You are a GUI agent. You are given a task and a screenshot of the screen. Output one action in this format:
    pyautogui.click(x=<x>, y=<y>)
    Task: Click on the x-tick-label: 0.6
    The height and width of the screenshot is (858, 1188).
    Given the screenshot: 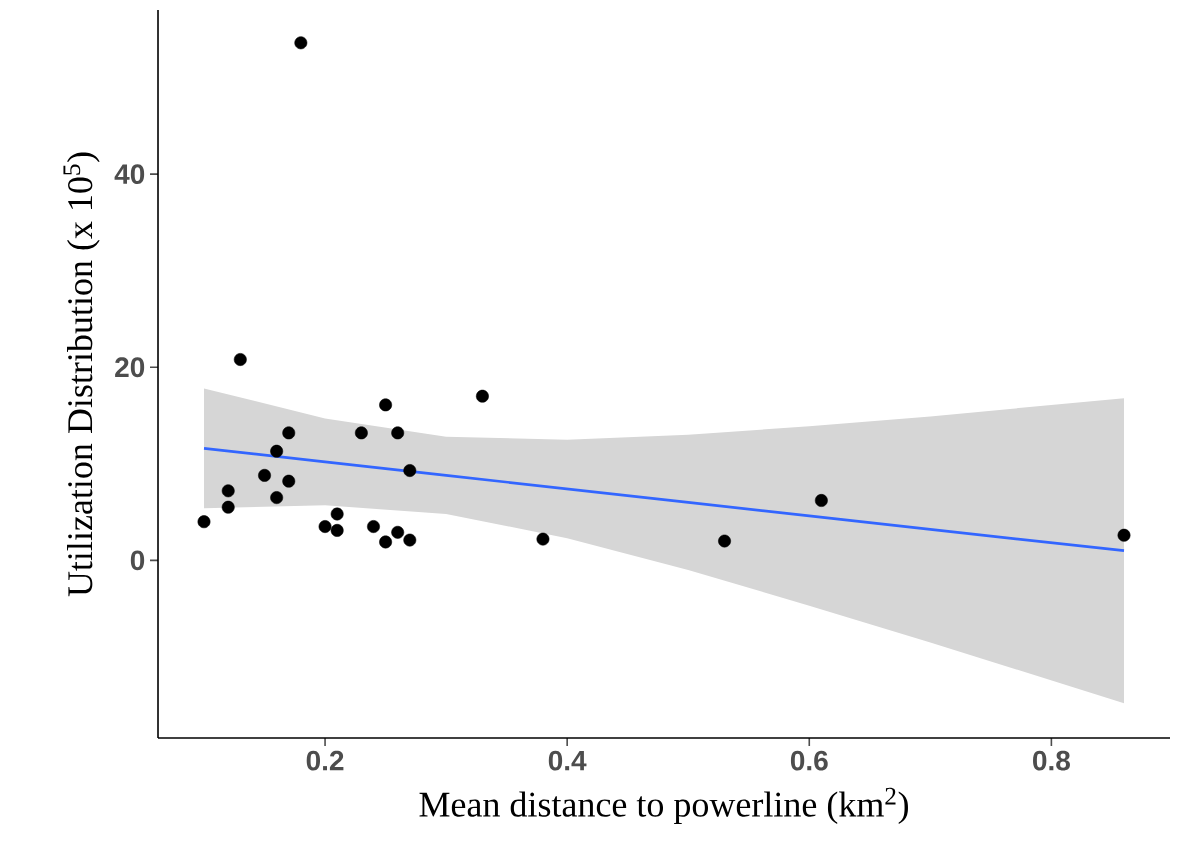 What is the action you would take?
    pyautogui.click(x=809, y=760)
    